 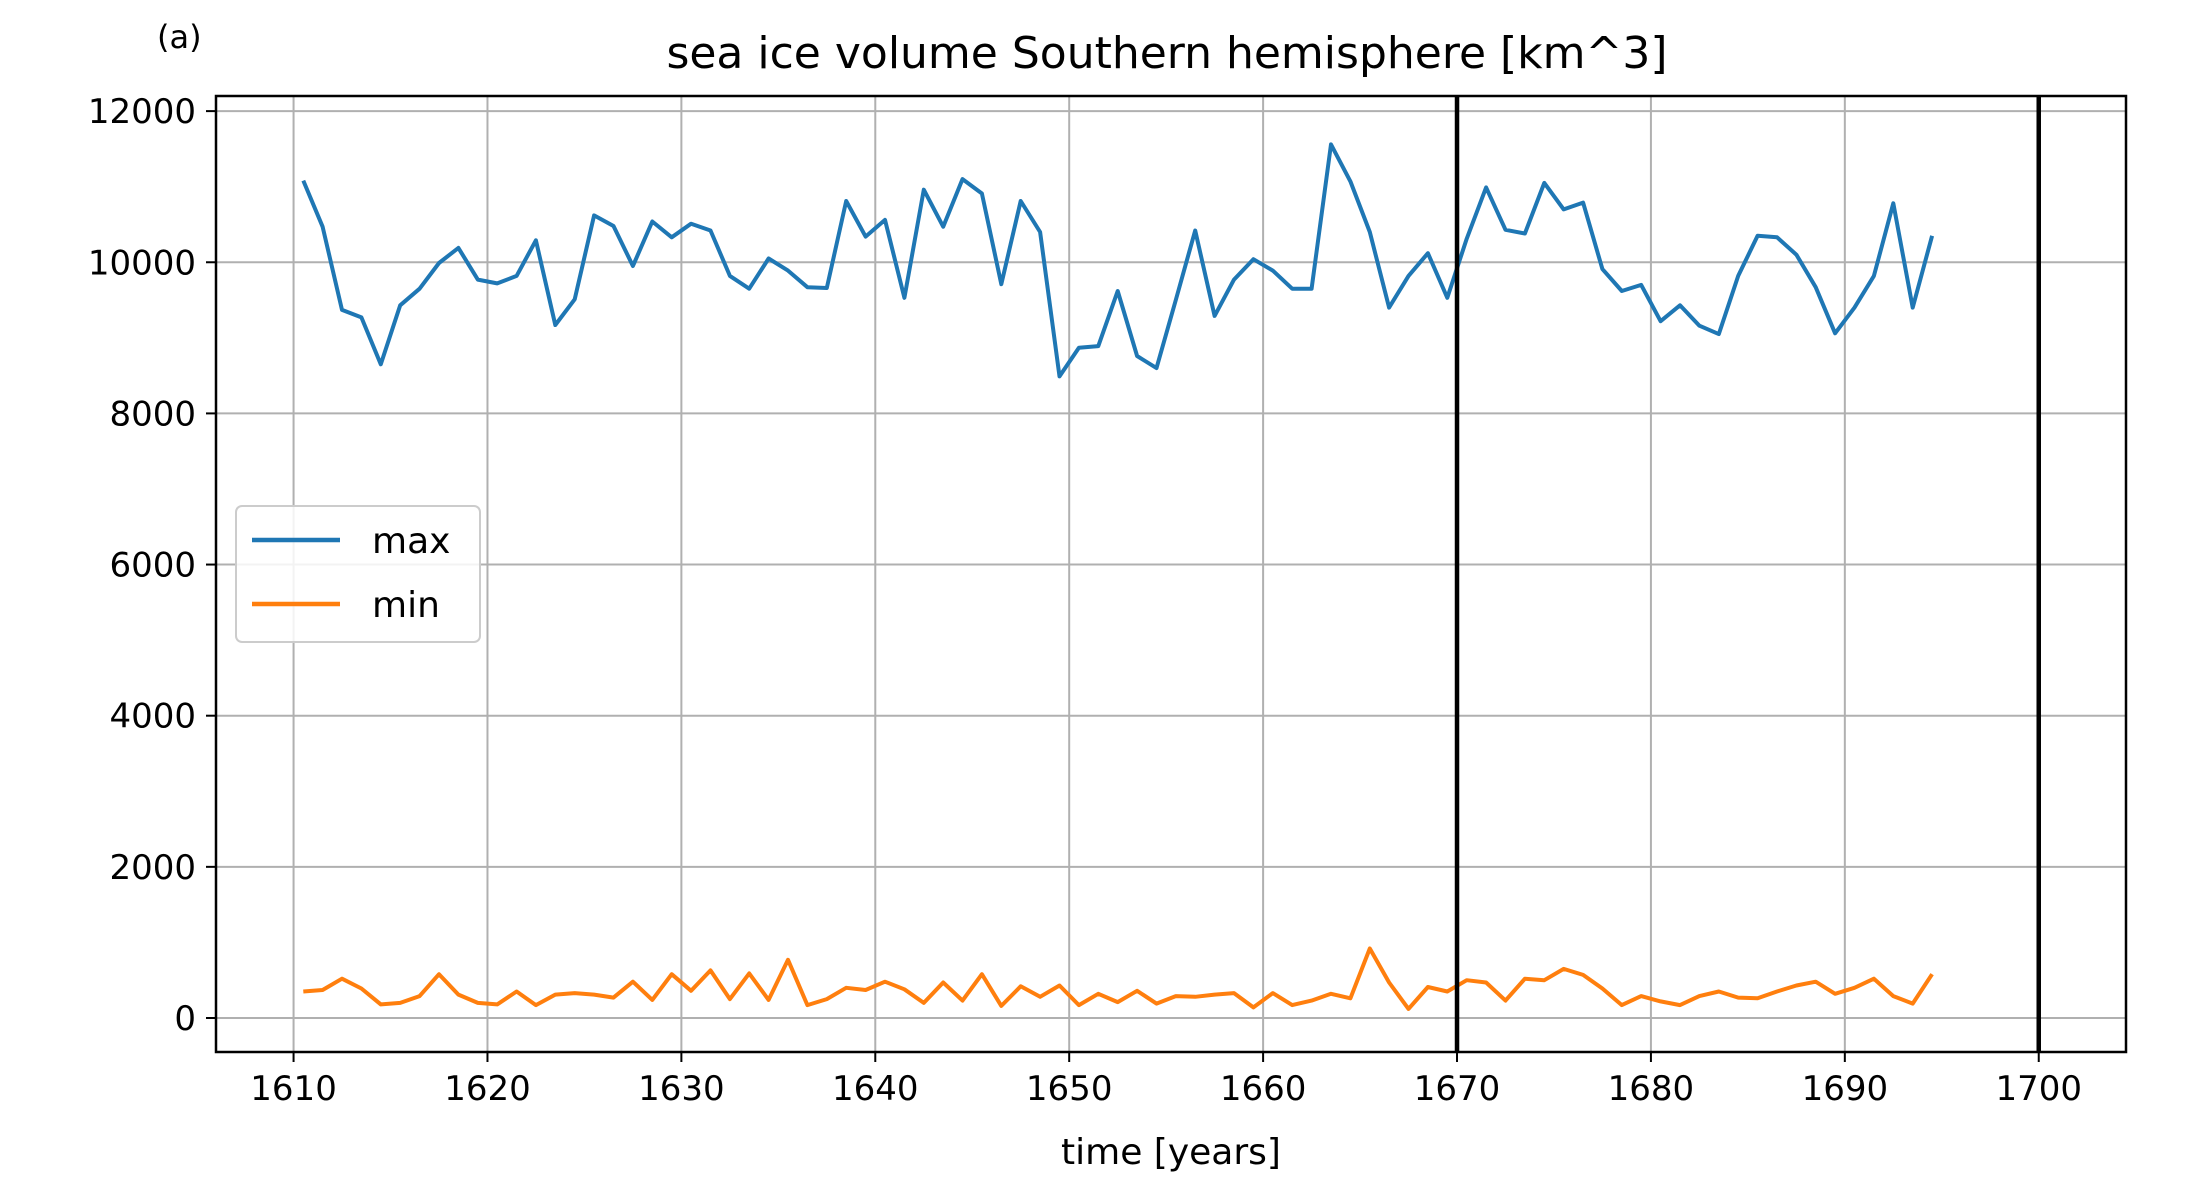 I want to click on y-tick-label: 12000, so click(x=142, y=112).